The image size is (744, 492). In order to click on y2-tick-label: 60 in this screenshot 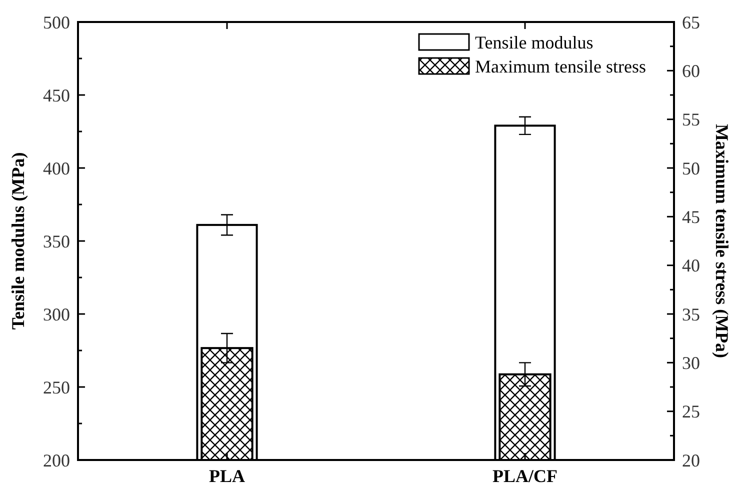, I will do `click(691, 70)`.